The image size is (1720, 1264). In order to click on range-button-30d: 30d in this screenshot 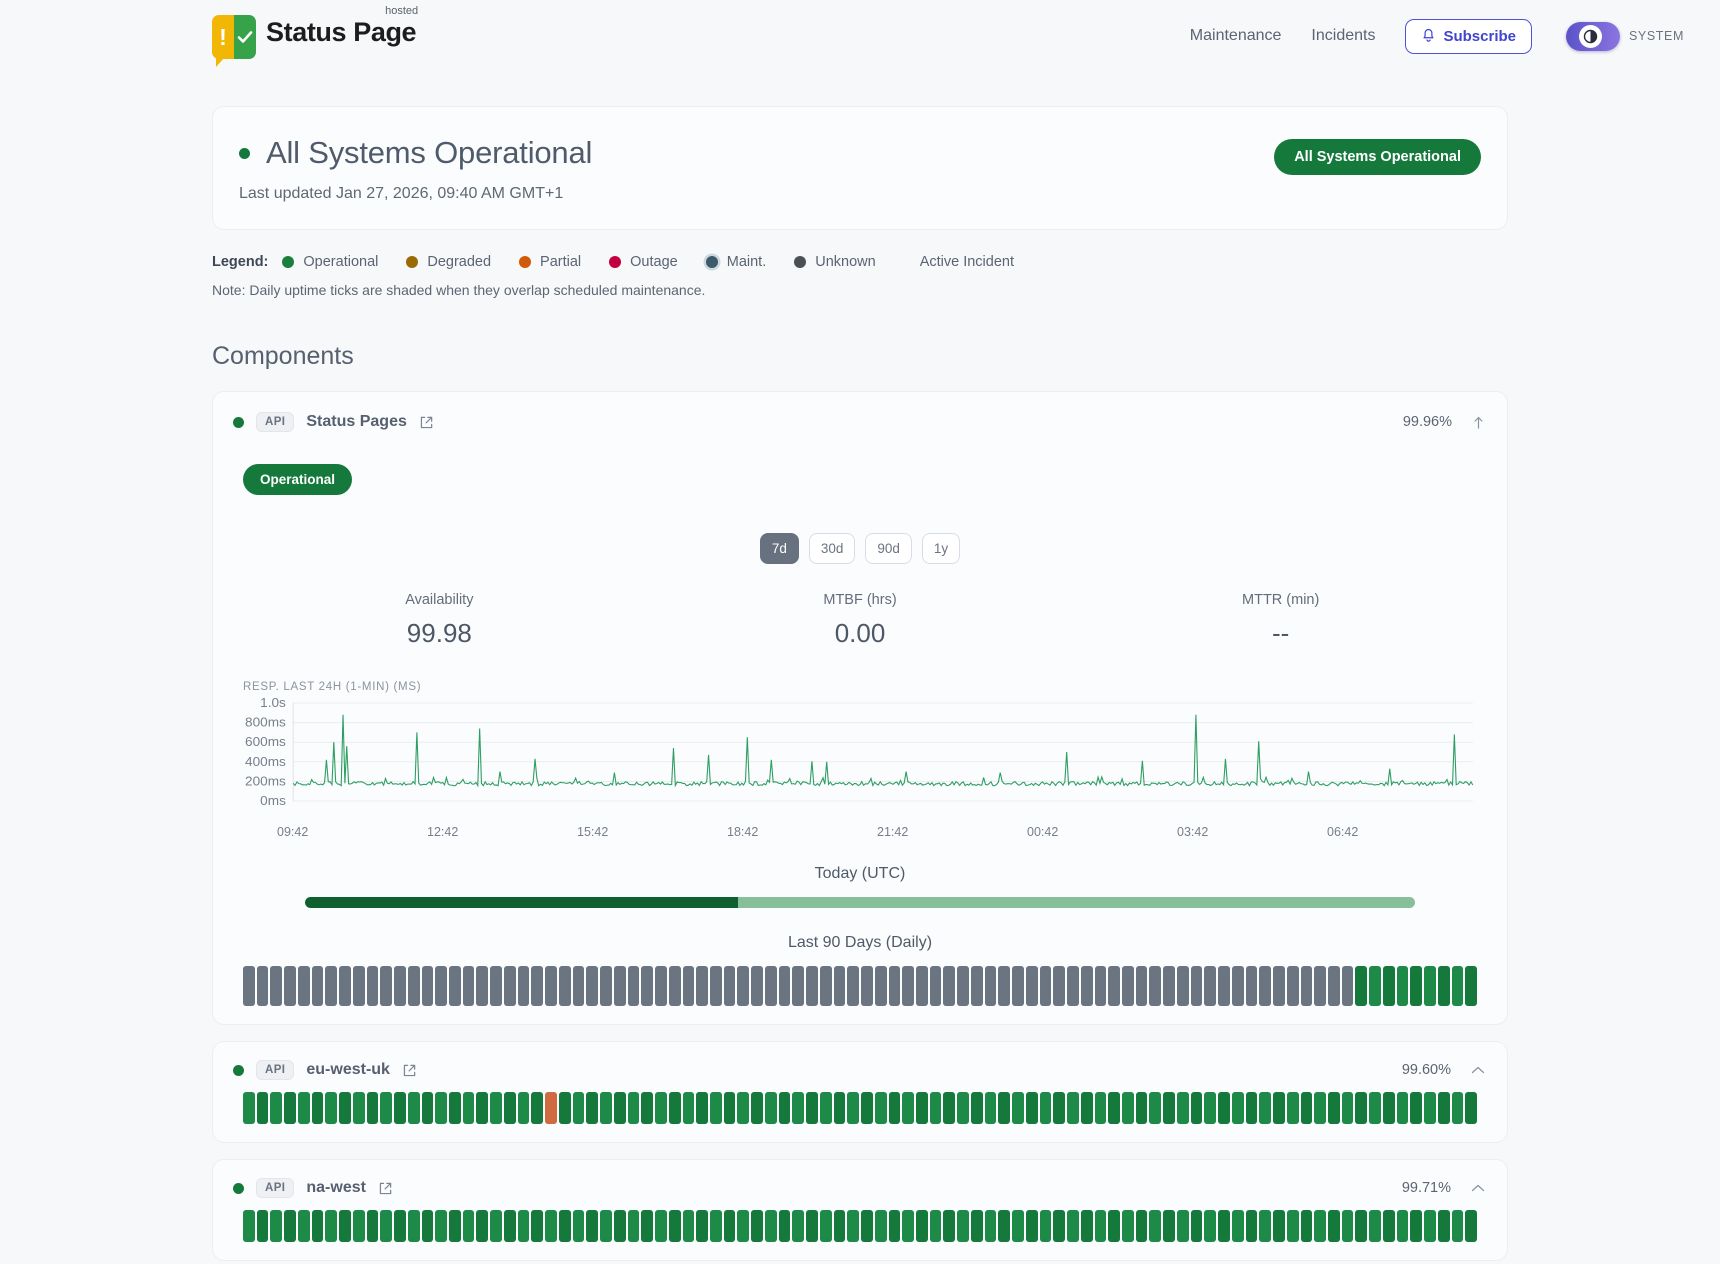, I will do `click(832, 548)`.